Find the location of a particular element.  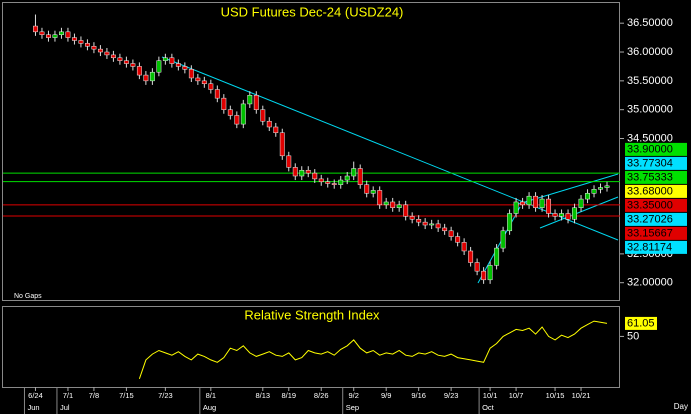

rsi-title: Relative Strength Index is located at coordinates (312, 314).